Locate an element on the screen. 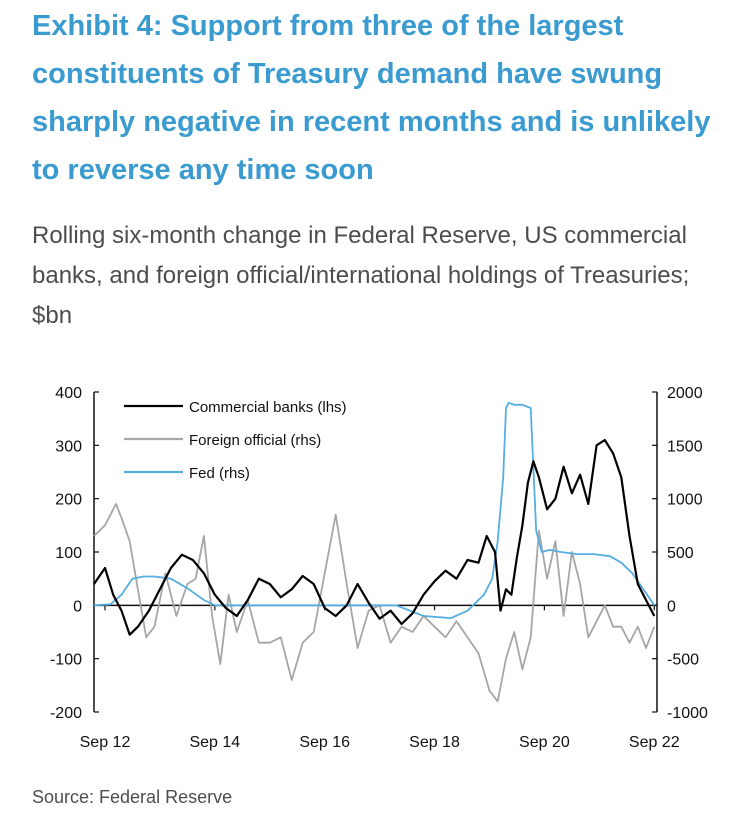 This screenshot has width=751, height=823. right-tick-label: 1500 is located at coordinates (685, 446).